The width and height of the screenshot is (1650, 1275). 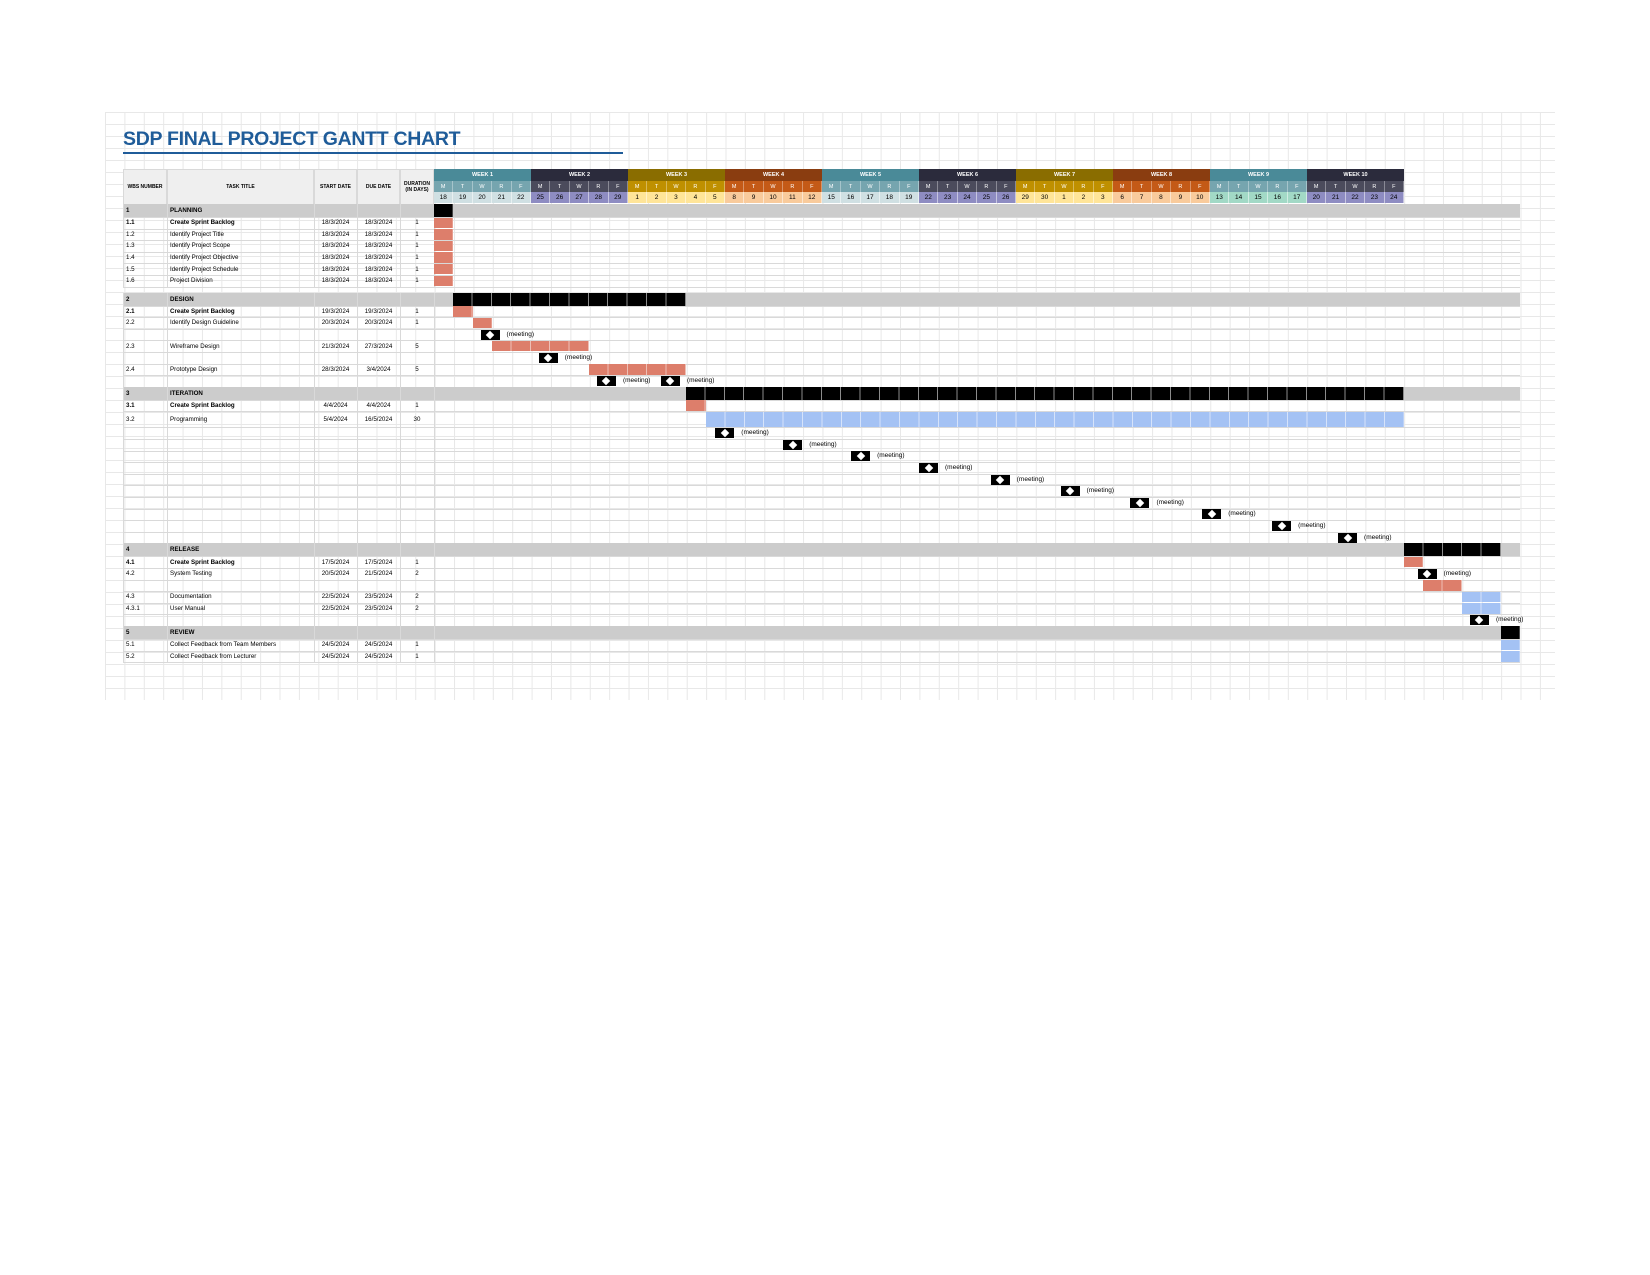 What do you see at coordinates (832, 197) in the screenshot?
I see `date-cell: 15` at bounding box center [832, 197].